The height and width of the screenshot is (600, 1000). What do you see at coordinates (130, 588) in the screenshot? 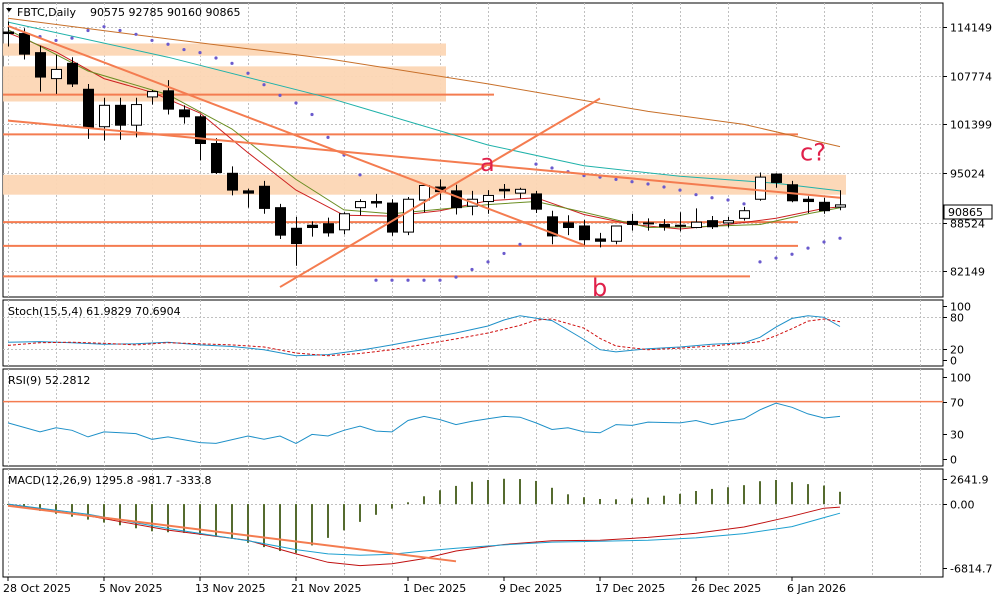
I see `time-axis-label: 5 Nov 2025` at bounding box center [130, 588].